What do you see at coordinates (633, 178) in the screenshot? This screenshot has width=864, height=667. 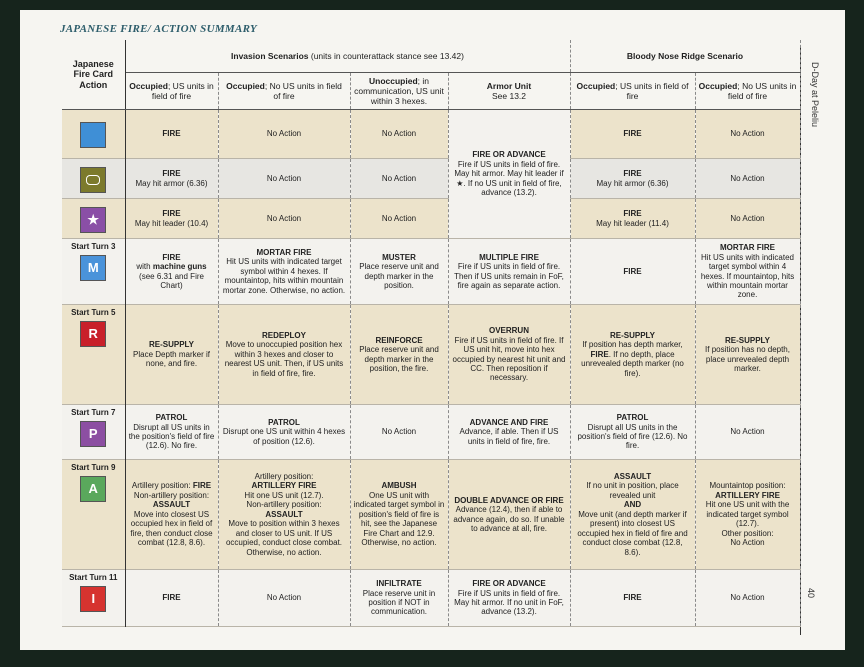 I see `action-cell: FIRE May hit armor (6.36)` at bounding box center [633, 178].